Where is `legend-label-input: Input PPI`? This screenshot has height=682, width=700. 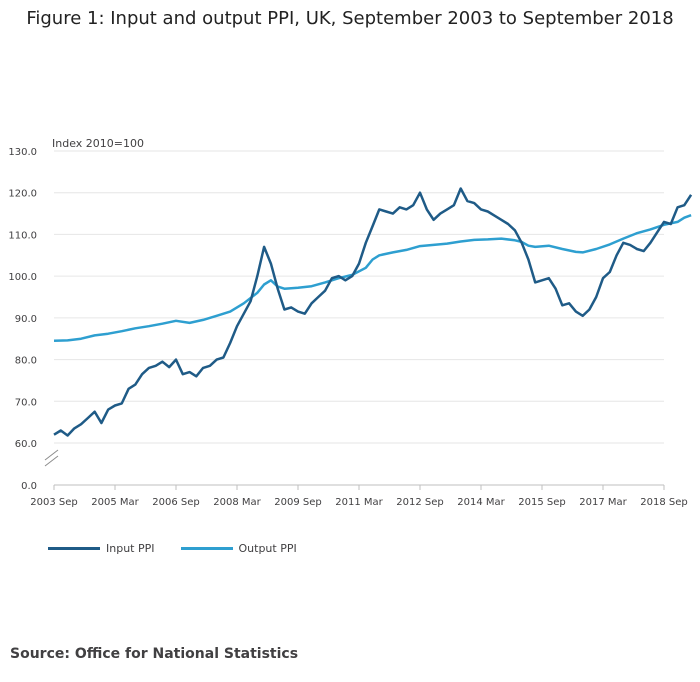 legend-label-input: Input PPI is located at coordinates (130, 548).